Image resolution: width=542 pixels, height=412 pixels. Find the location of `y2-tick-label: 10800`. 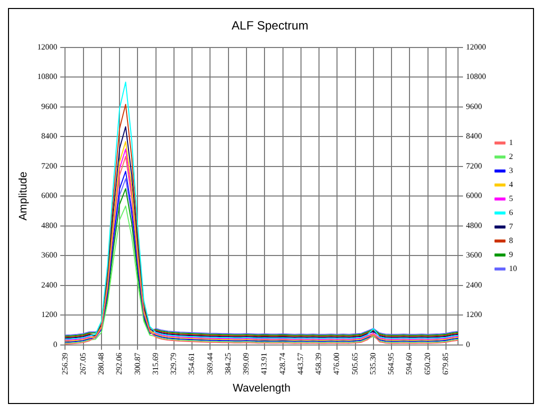

y2-tick-label: 10800 is located at coordinates (476, 77).